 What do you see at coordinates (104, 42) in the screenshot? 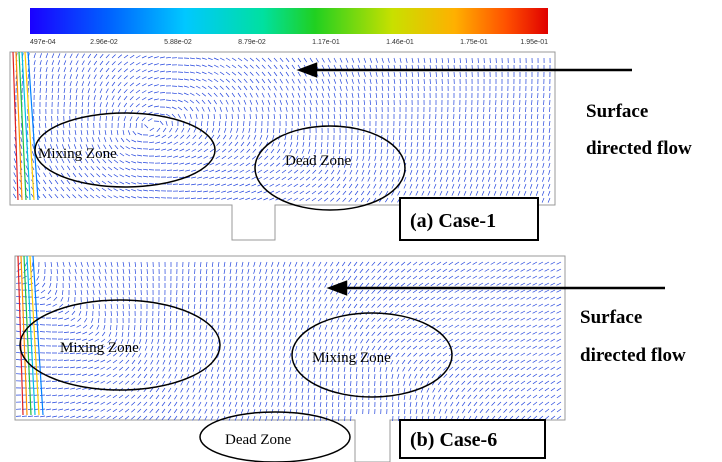
I see `colorbar-label: 2.96e-02` at bounding box center [104, 42].